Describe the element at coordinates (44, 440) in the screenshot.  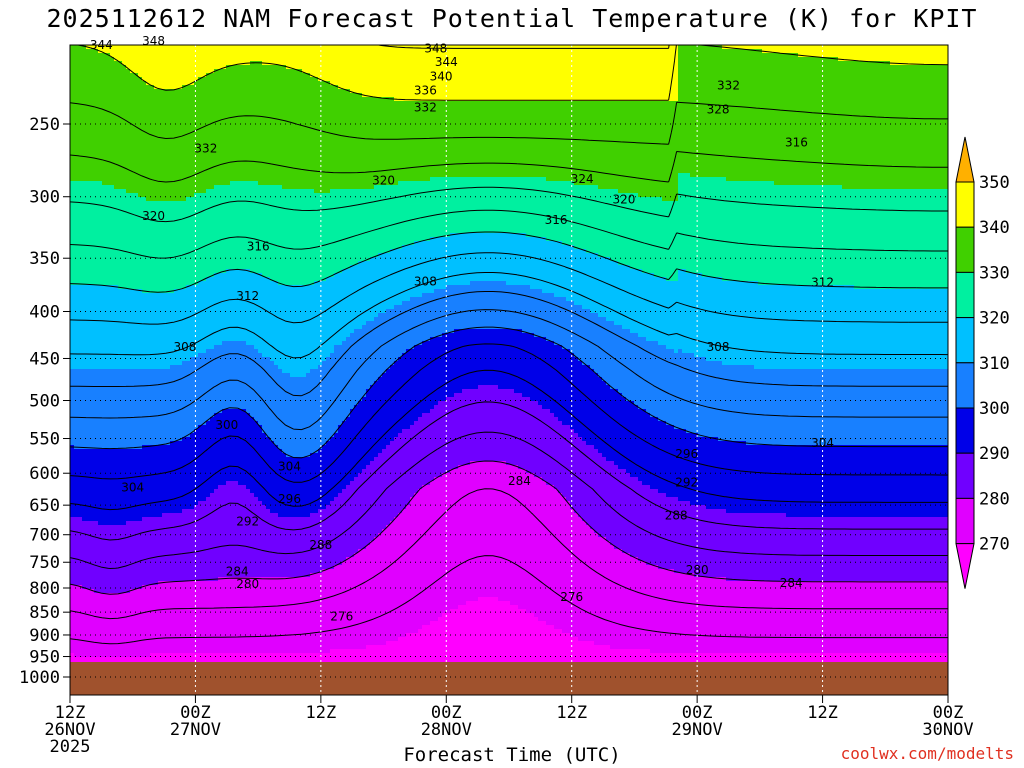
I see `y-tick-label: 550` at that location.